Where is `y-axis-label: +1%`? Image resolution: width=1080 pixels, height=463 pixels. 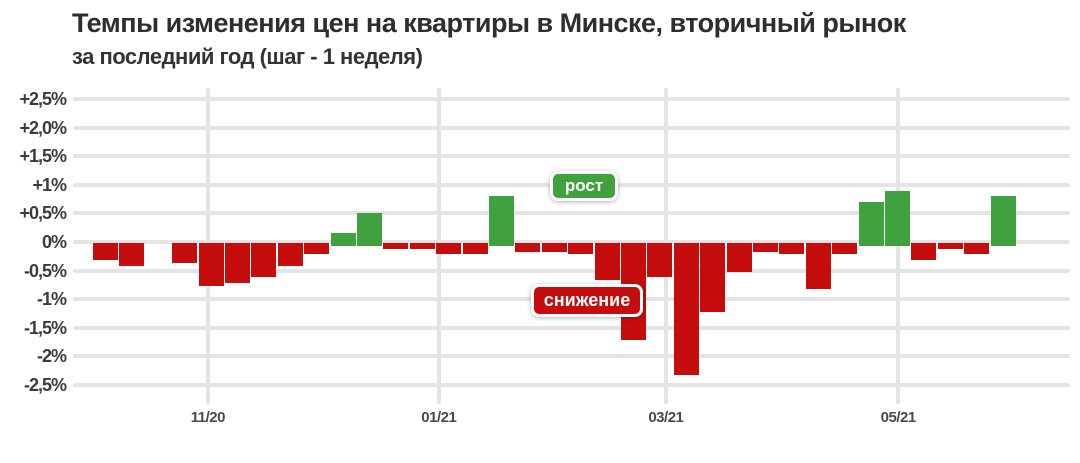 y-axis-label: +1% is located at coordinates (49, 184).